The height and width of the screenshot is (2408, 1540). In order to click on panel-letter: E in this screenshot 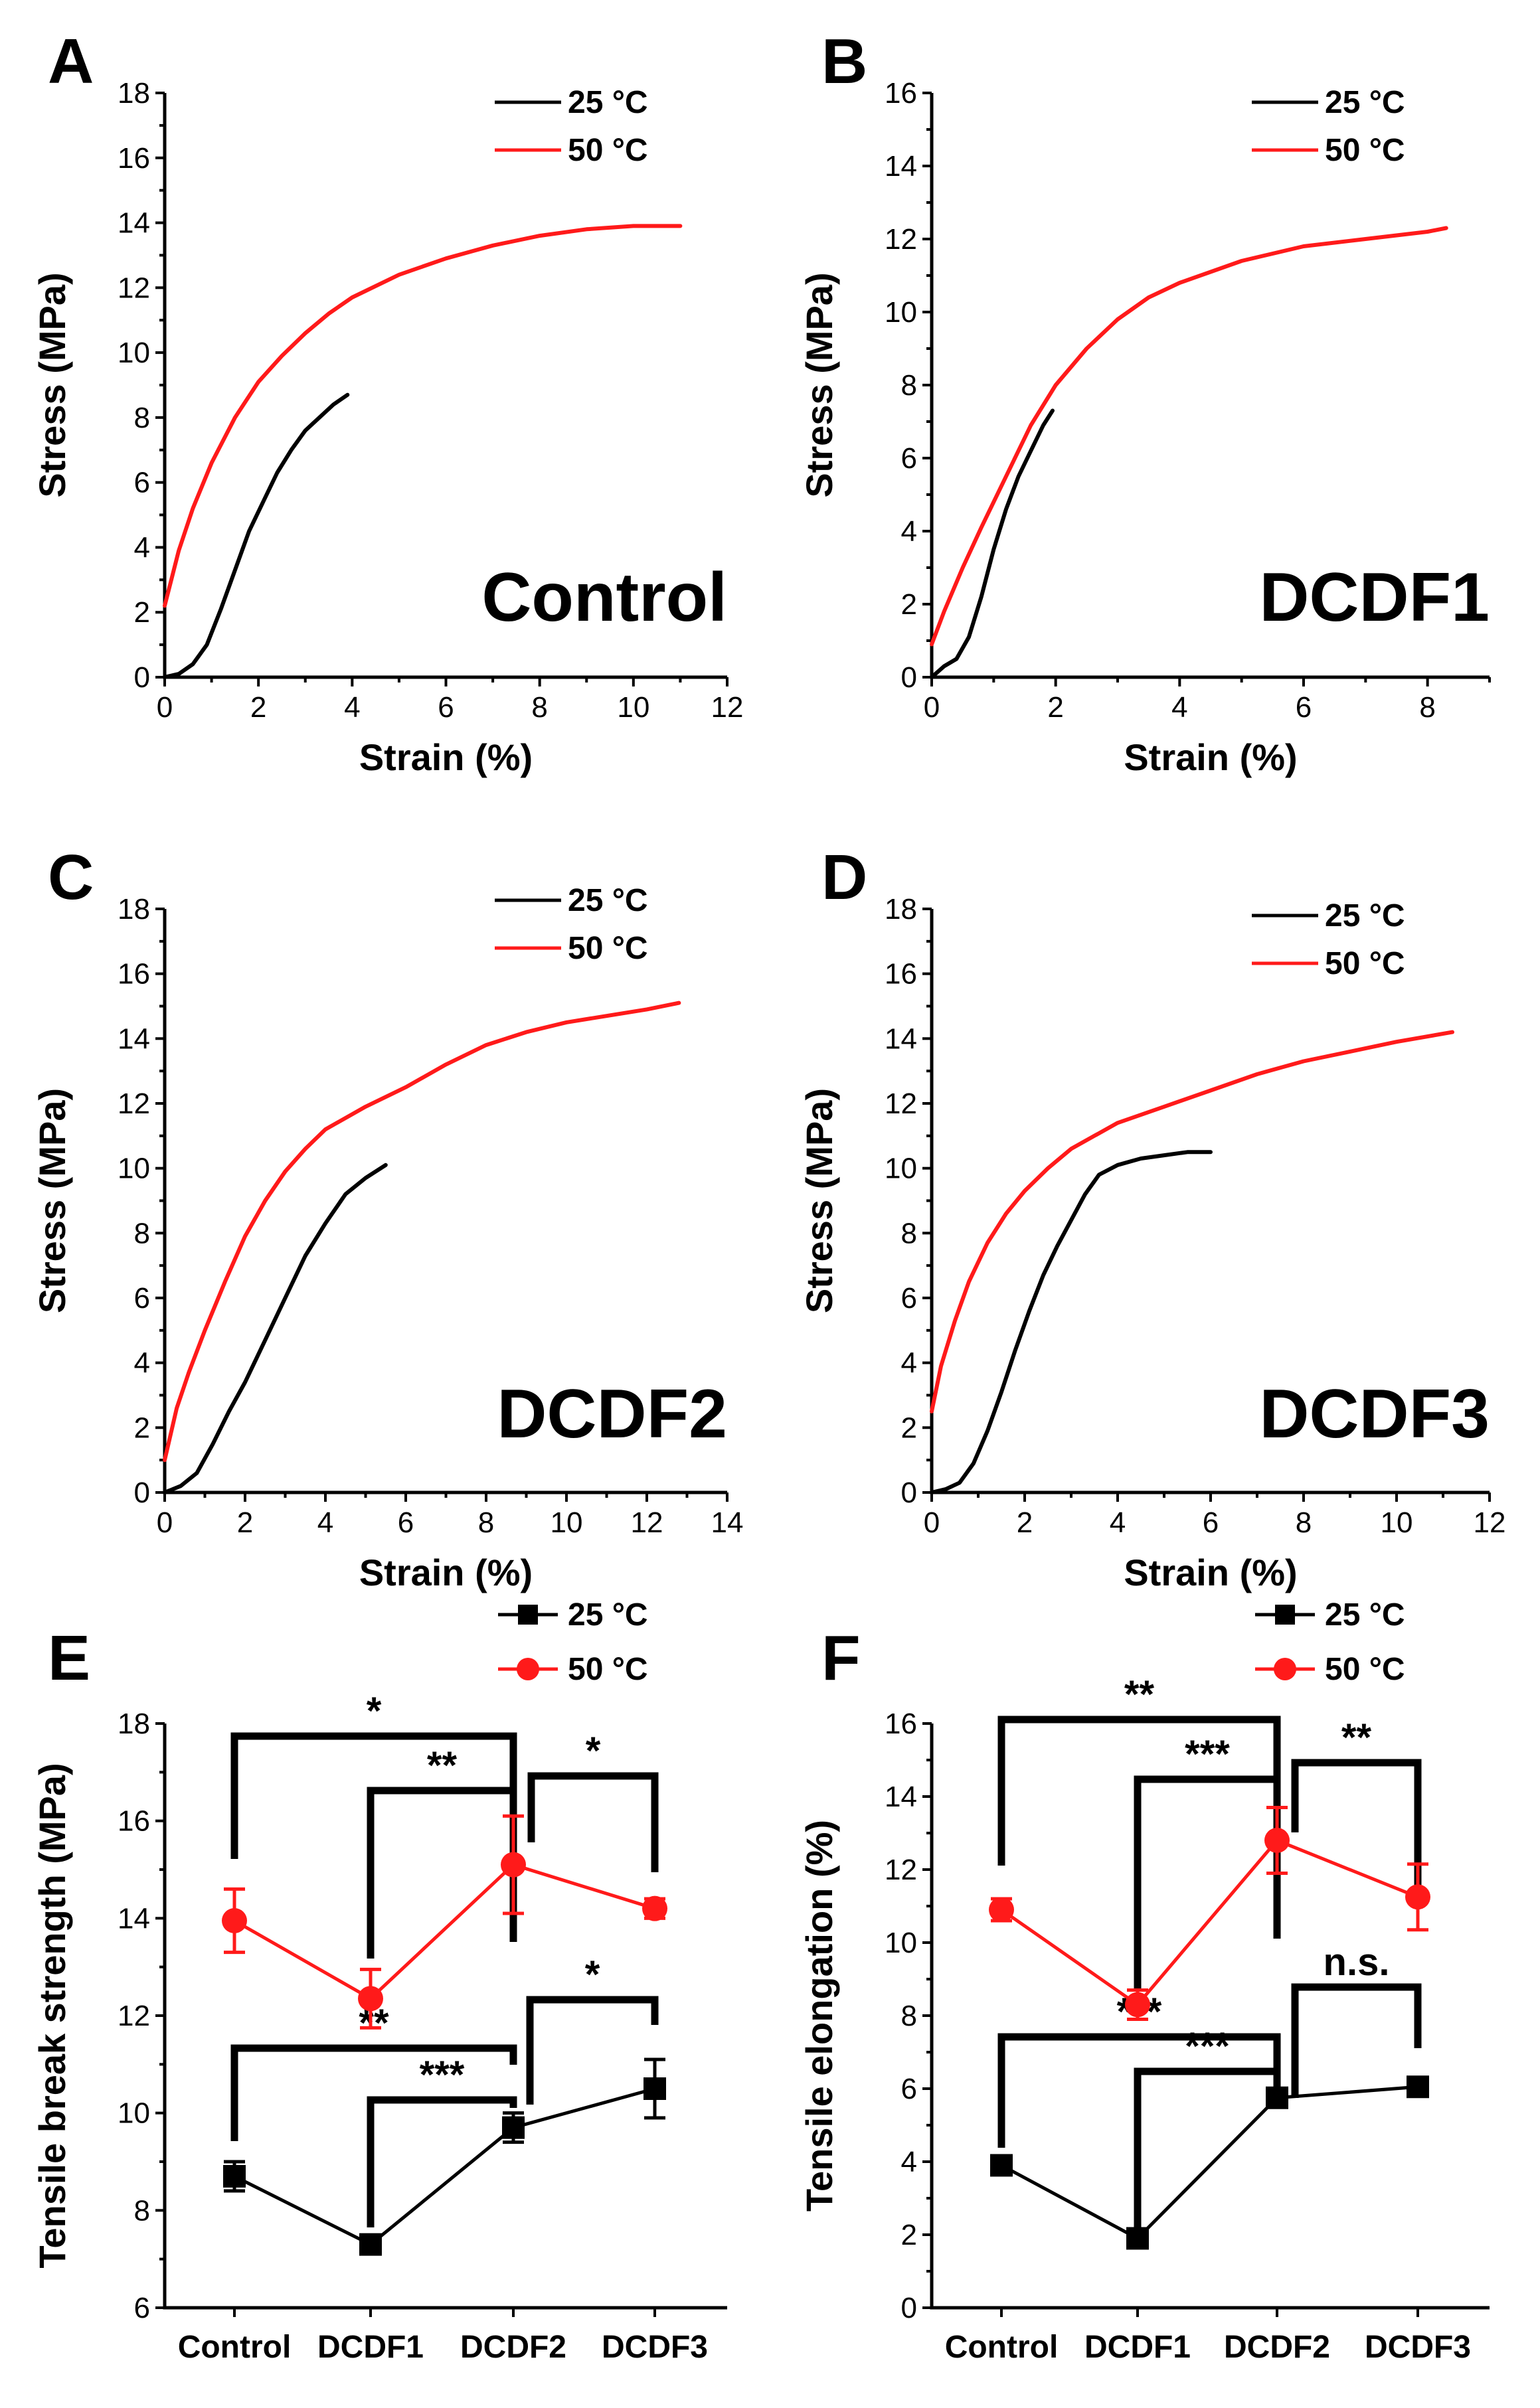, I will do `click(69, 1659)`.